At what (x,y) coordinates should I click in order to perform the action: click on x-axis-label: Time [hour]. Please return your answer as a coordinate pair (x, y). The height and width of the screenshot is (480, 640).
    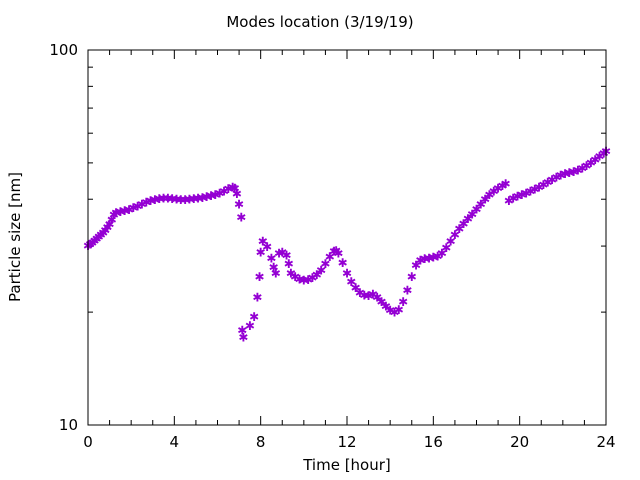
    Looking at the image, I should click on (347, 465).